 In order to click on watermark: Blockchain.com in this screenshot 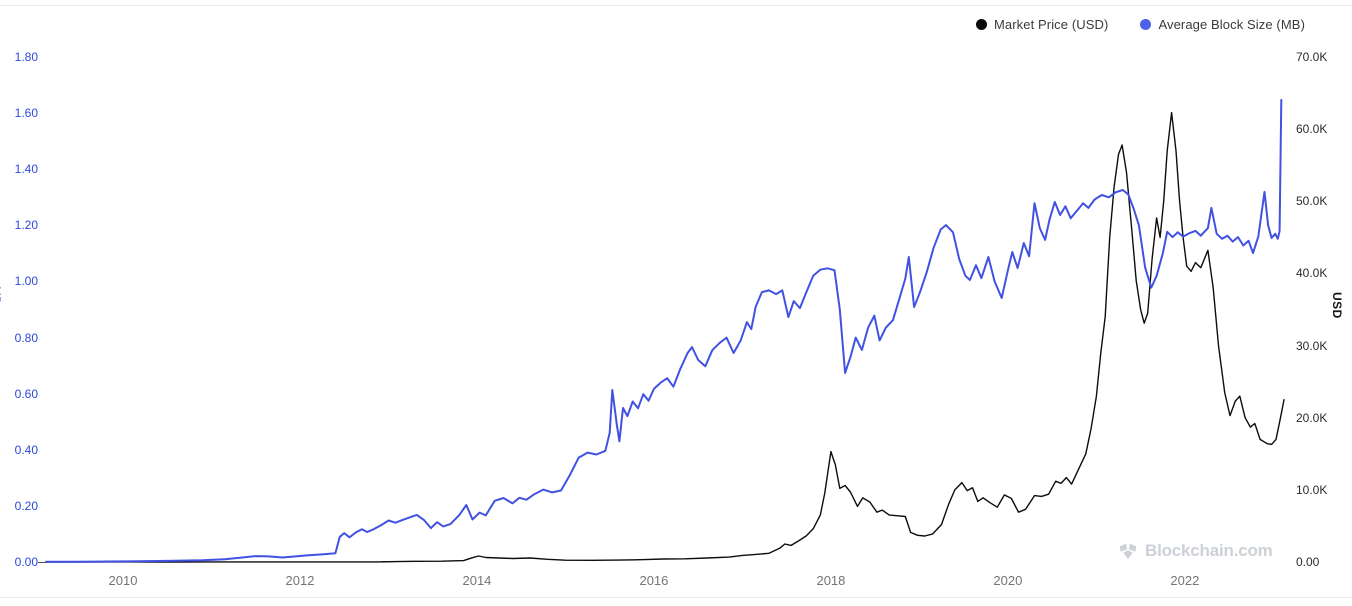, I will do `click(1195, 551)`.